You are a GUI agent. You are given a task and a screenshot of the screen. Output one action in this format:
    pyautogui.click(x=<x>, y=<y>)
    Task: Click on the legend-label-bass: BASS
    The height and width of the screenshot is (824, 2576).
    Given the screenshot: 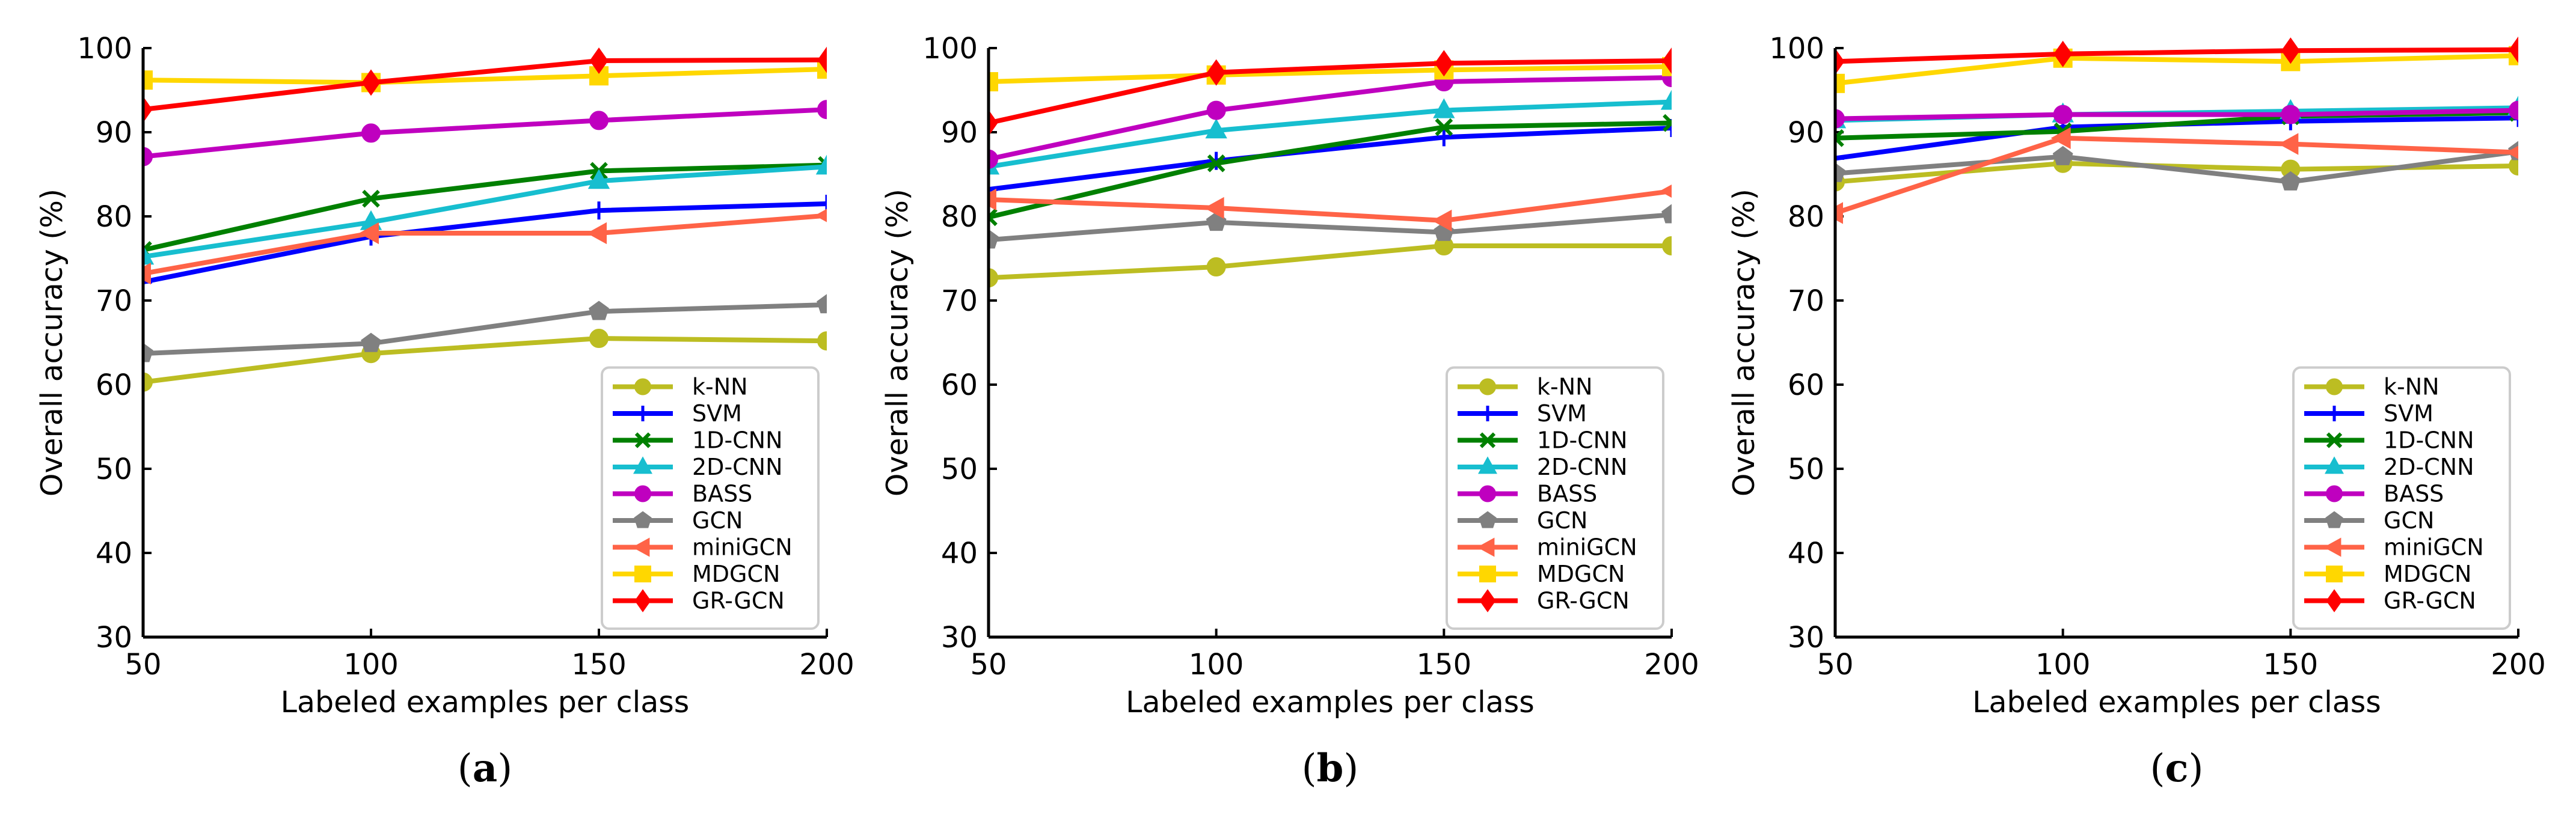 What is the action you would take?
    pyautogui.click(x=1567, y=494)
    